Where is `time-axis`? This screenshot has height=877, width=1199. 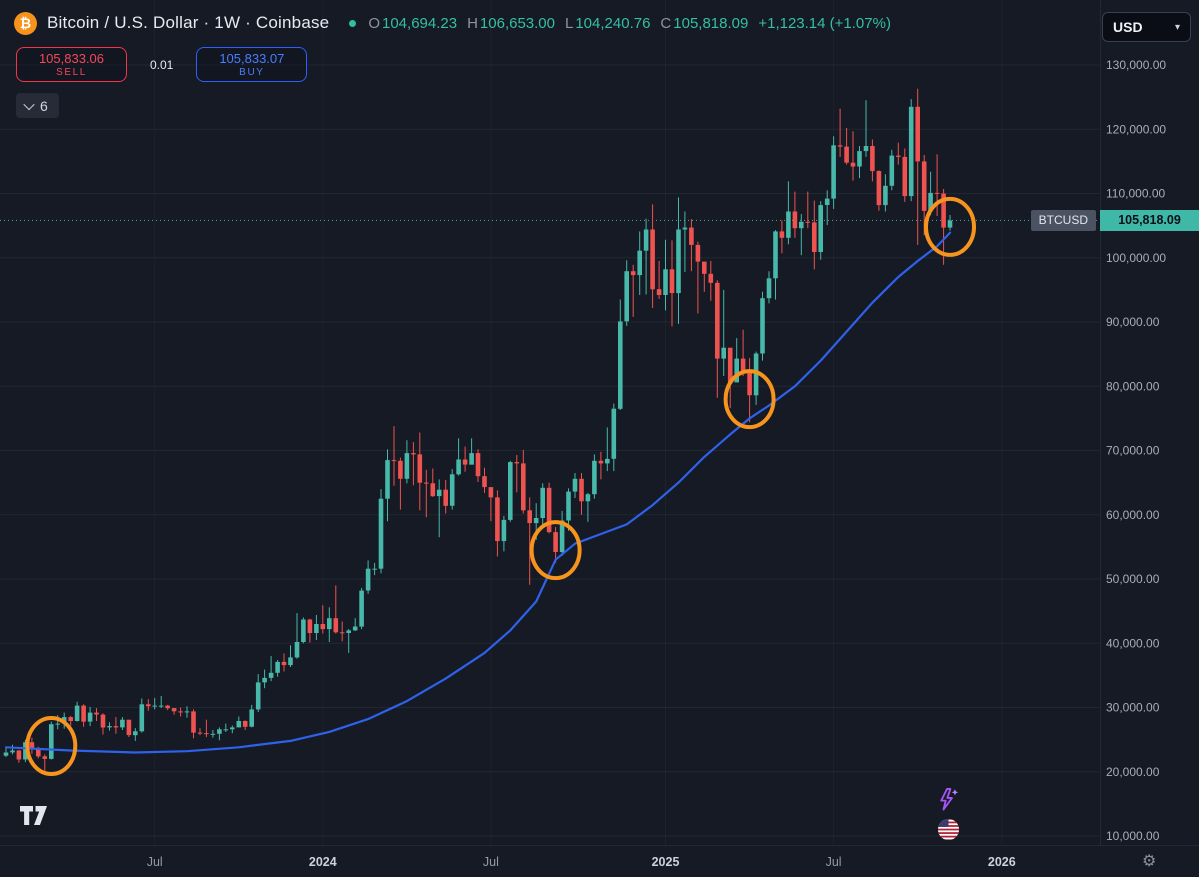 time-axis is located at coordinates (599, 861).